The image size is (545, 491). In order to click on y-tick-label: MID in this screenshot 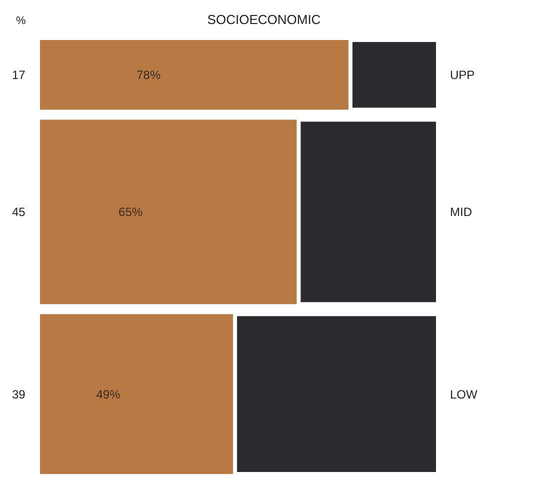, I will do `click(461, 212)`.